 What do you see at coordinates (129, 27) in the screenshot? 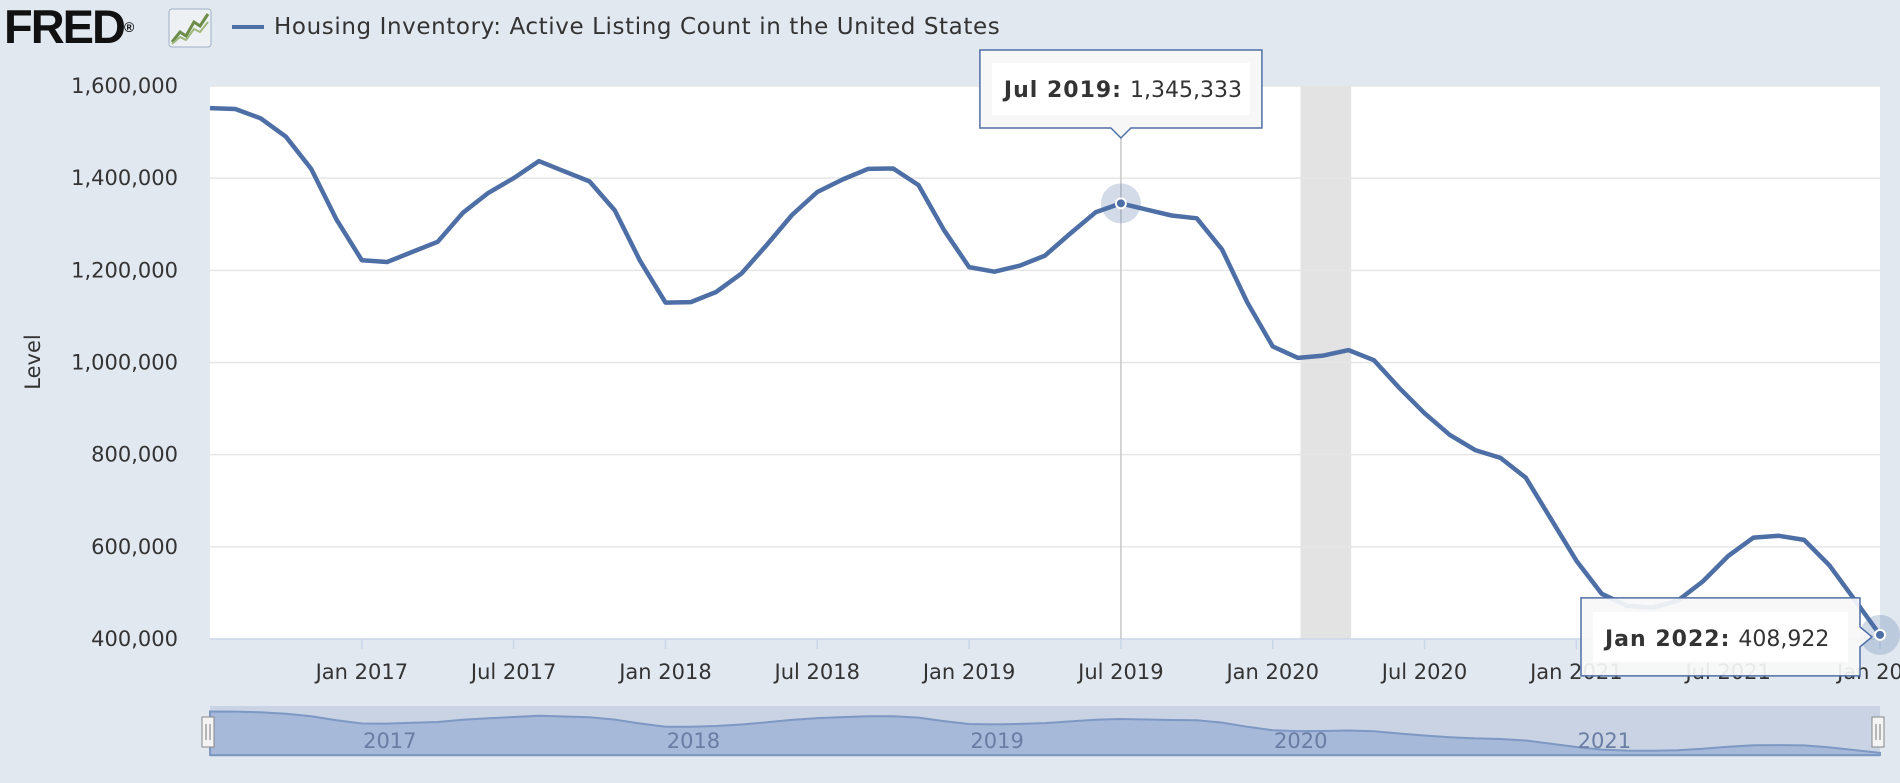
I see `logo-registered-mark: ®` at bounding box center [129, 27].